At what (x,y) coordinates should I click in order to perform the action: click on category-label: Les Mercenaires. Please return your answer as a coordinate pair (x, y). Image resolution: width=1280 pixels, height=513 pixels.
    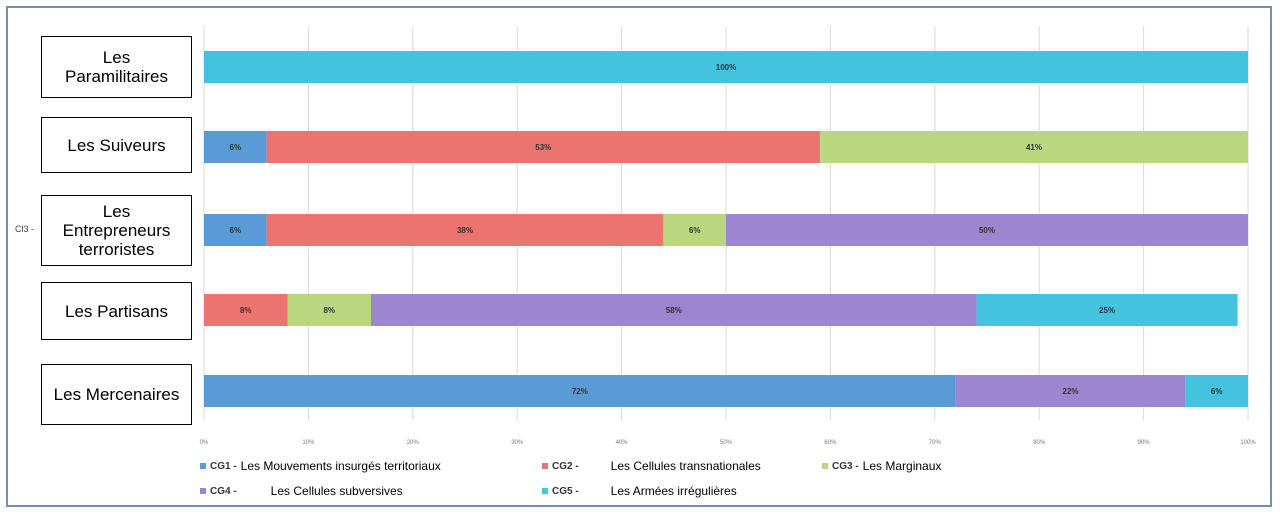
    Looking at the image, I should click on (116, 394).